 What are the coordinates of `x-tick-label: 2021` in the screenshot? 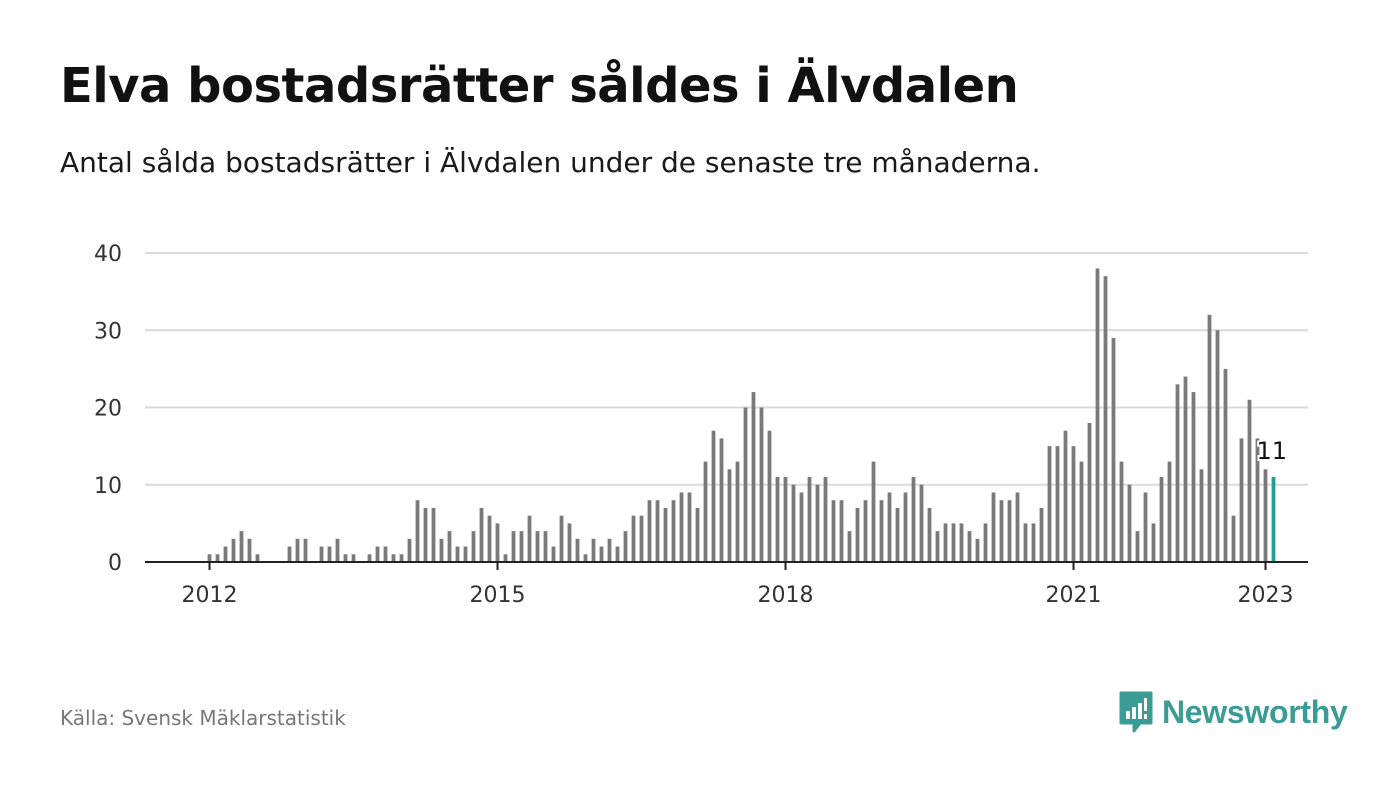 It's located at (1074, 595).